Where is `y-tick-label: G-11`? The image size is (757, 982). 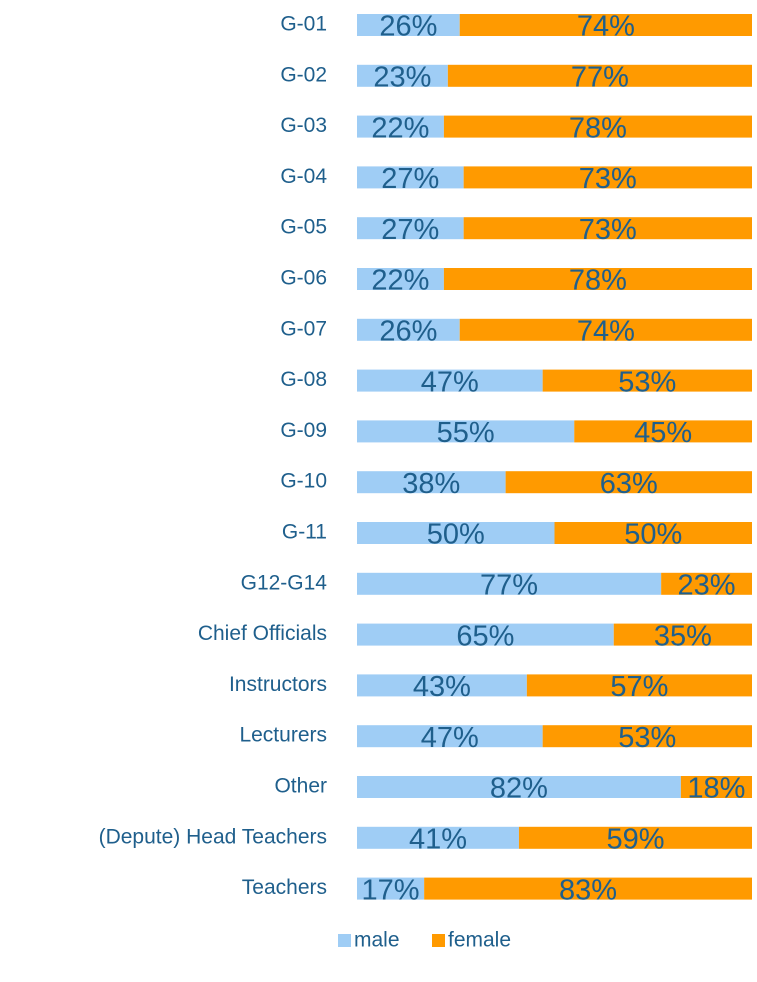 y-tick-label: G-11 is located at coordinates (304, 532).